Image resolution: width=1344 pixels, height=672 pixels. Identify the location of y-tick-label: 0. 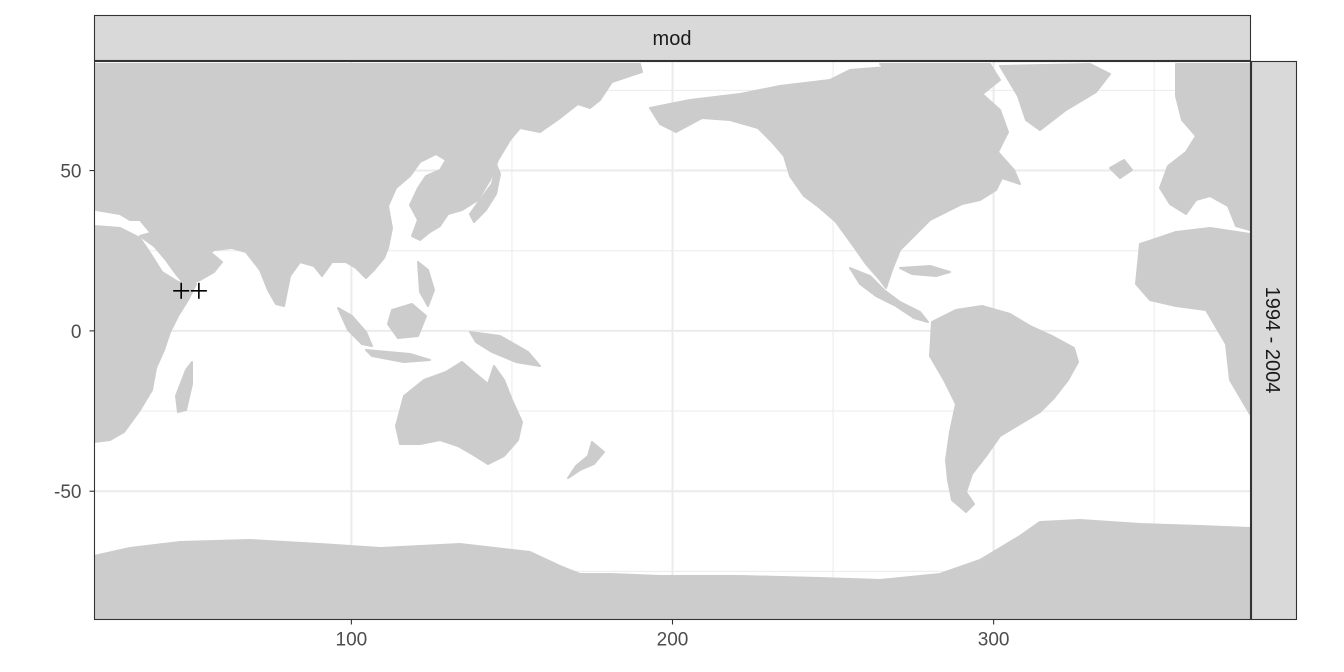
(76, 332).